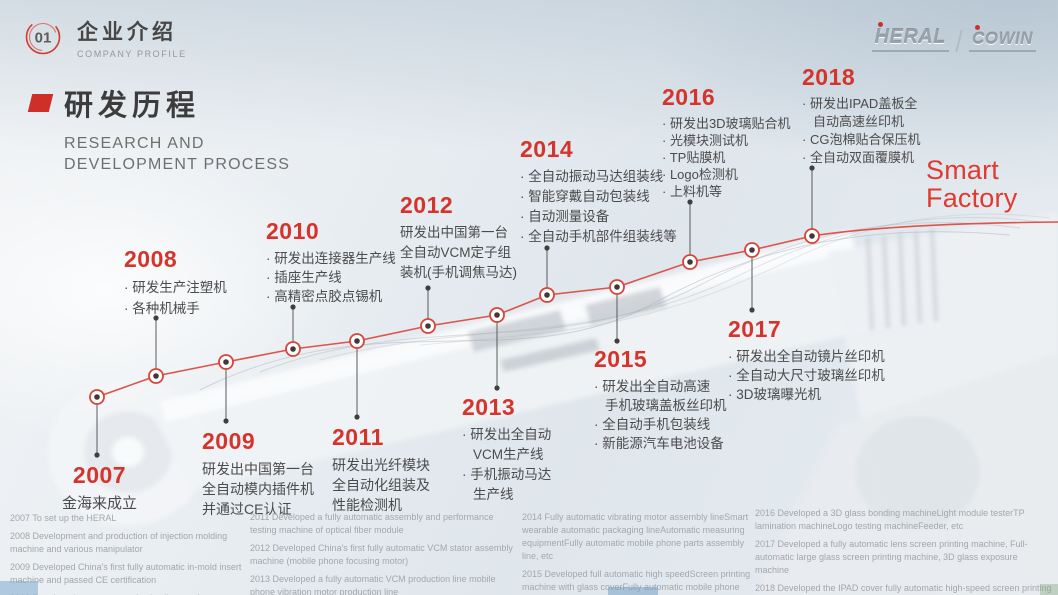 The height and width of the screenshot is (595, 1058). I want to click on logo-cowin: COWIN, so click(1002, 38).